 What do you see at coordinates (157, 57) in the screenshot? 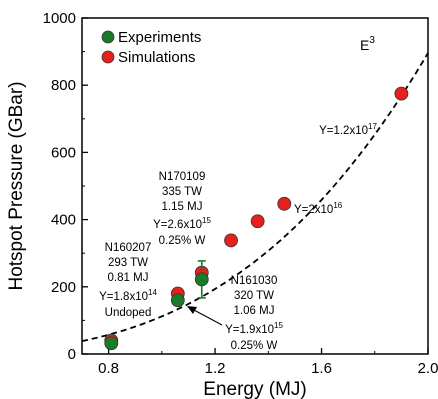
I see `legend-simulations-label: Simulations` at bounding box center [157, 57].